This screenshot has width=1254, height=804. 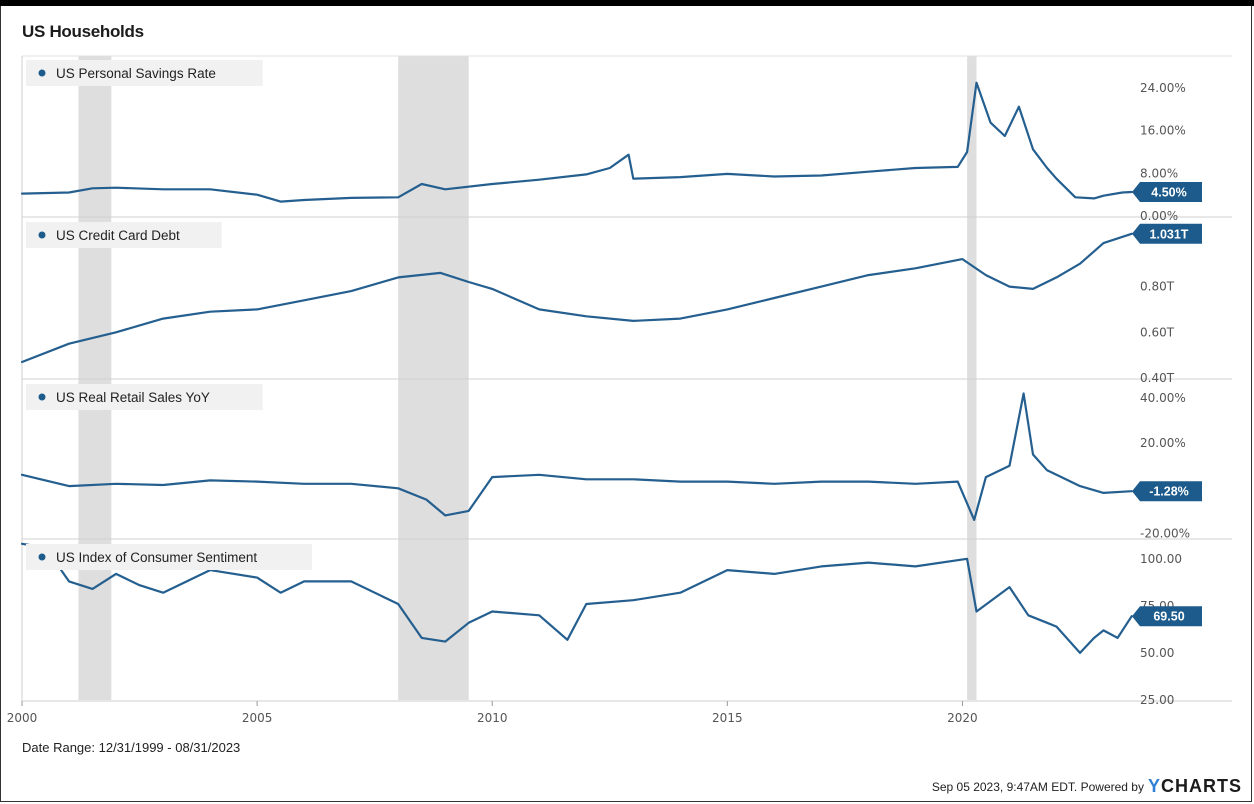 I want to click on last-value-label-2: -1.28%, so click(x=1169, y=492).